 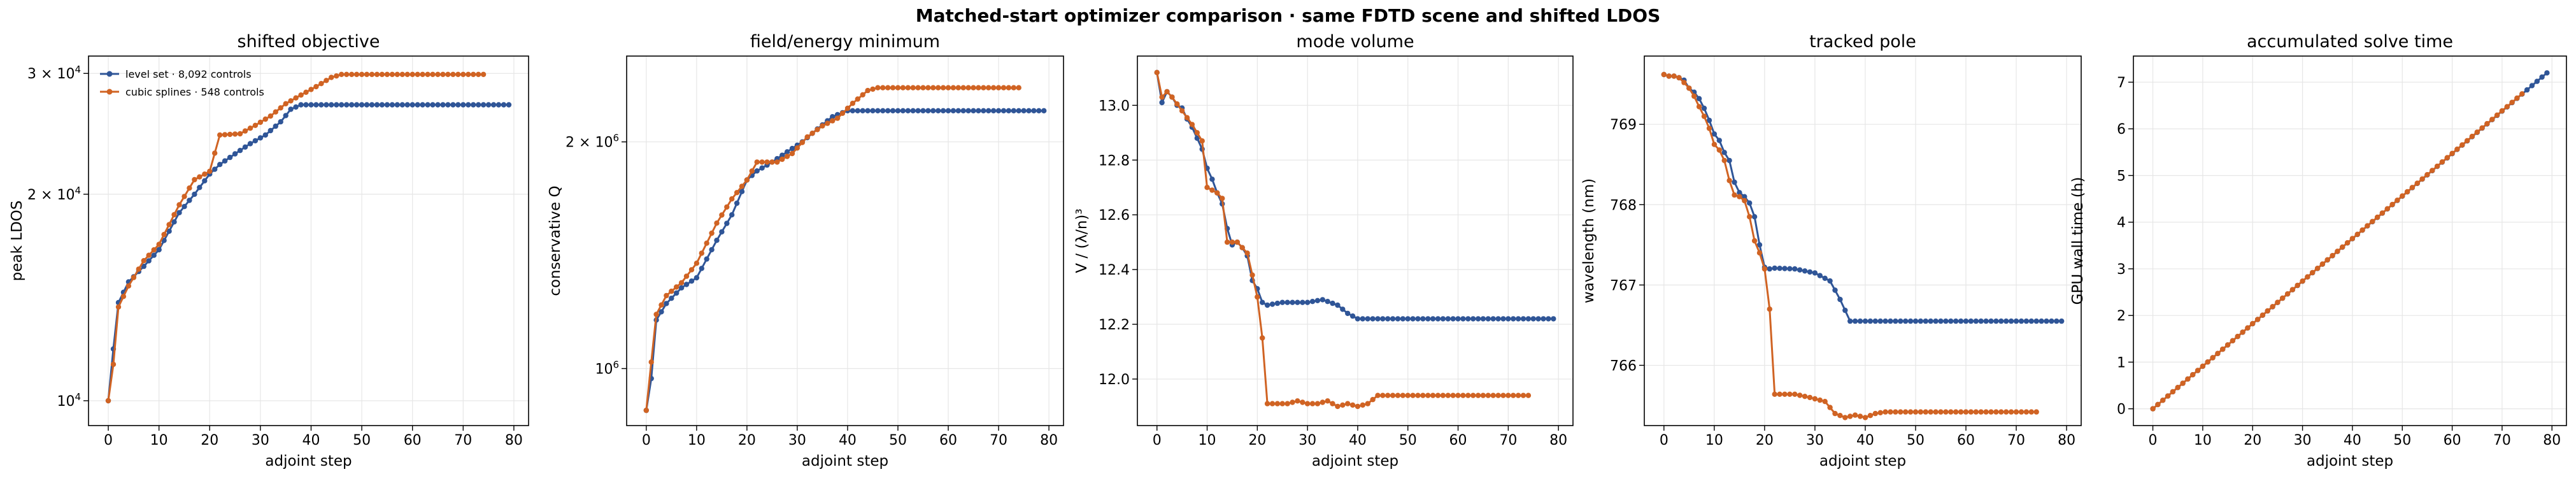 What do you see at coordinates (999, 441) in the screenshot?
I see `x-tick-label: 70` at bounding box center [999, 441].